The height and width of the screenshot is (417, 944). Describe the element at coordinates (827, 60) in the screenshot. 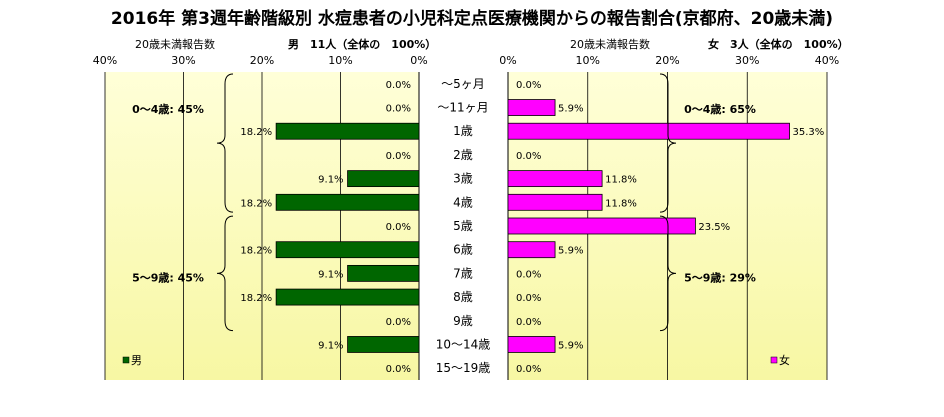

I see `female-tick-label: 40%` at that location.